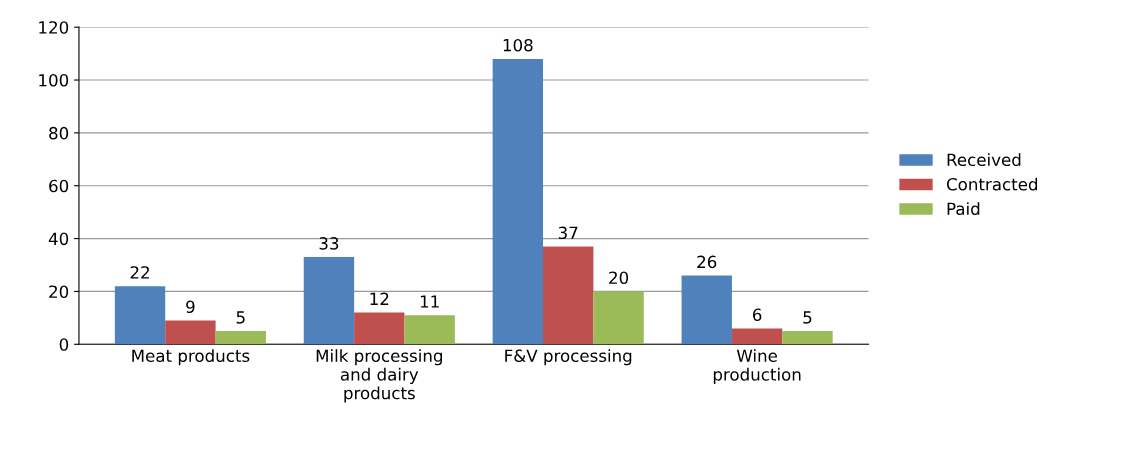  Describe the element at coordinates (59, 186) in the screenshot. I see `y-tick-label: 60` at that location.